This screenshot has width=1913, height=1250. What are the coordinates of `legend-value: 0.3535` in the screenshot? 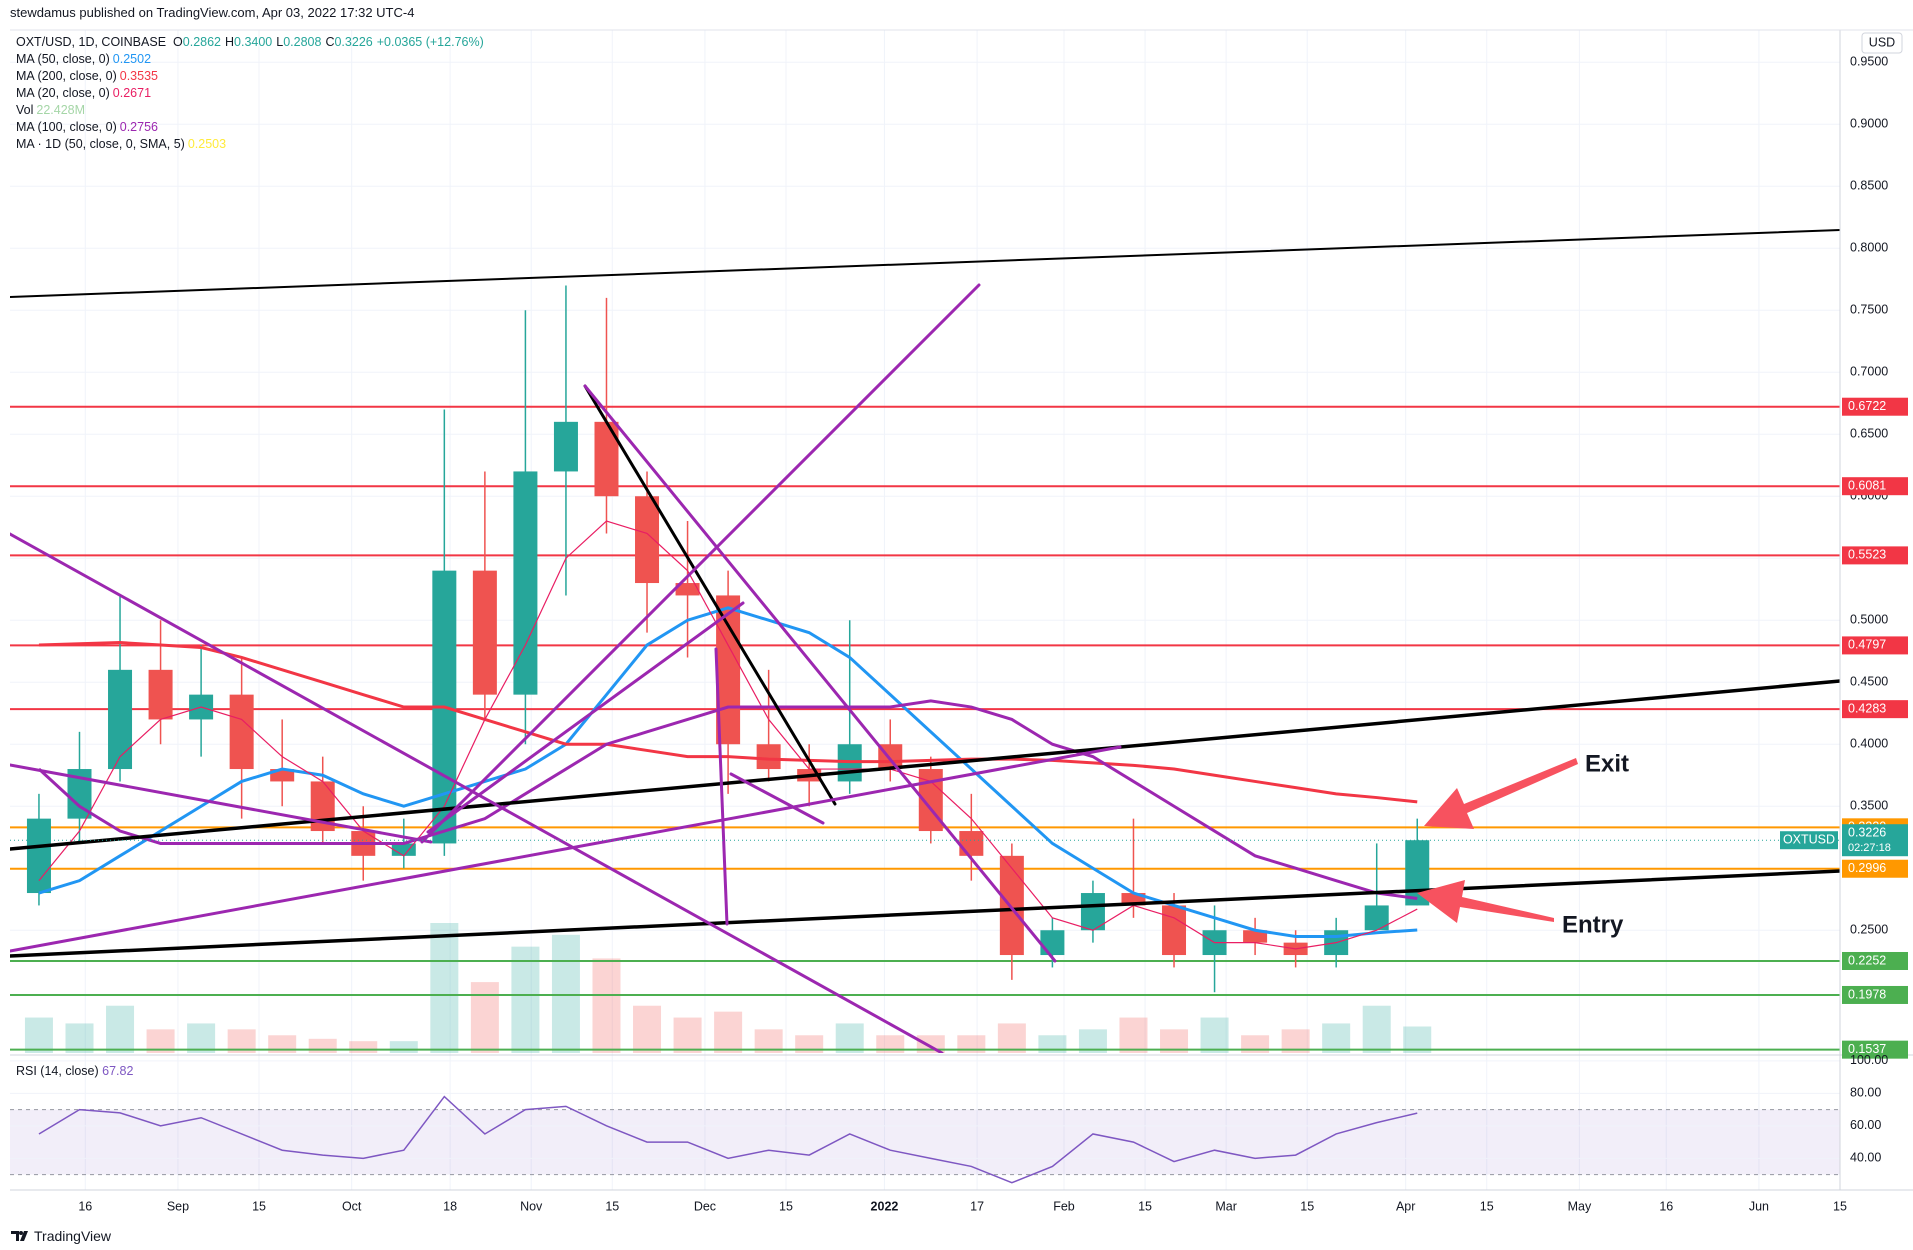 It's located at (138, 76).